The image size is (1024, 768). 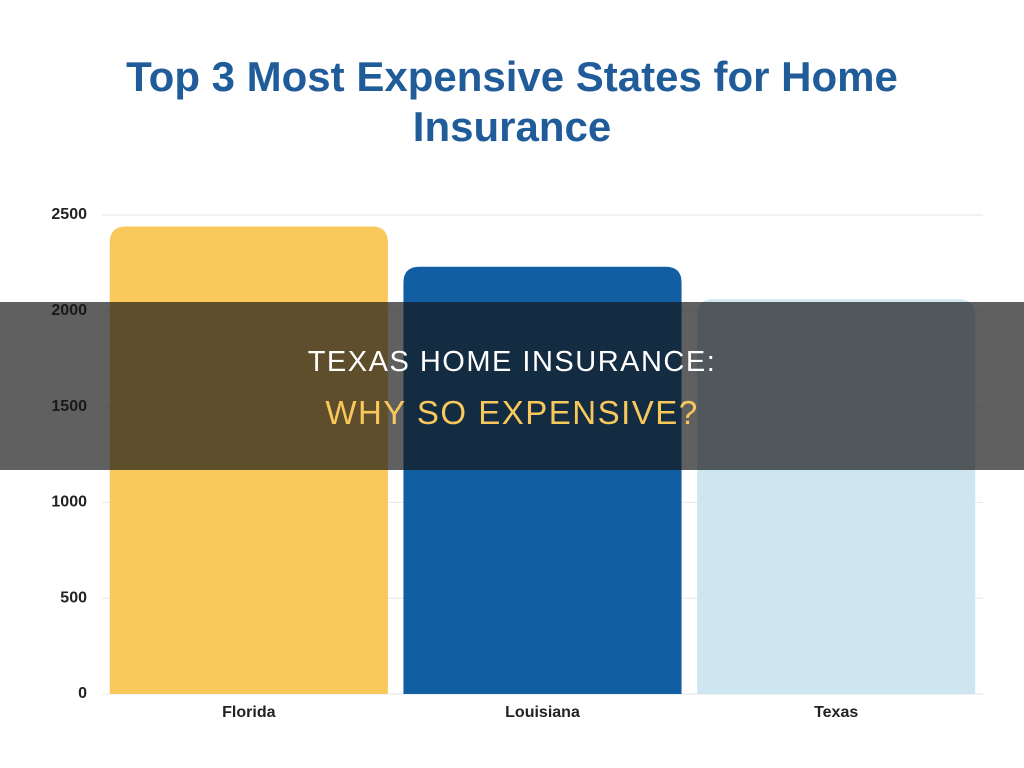 What do you see at coordinates (542, 712) in the screenshot?
I see `x-tick-label: Louisiana` at bounding box center [542, 712].